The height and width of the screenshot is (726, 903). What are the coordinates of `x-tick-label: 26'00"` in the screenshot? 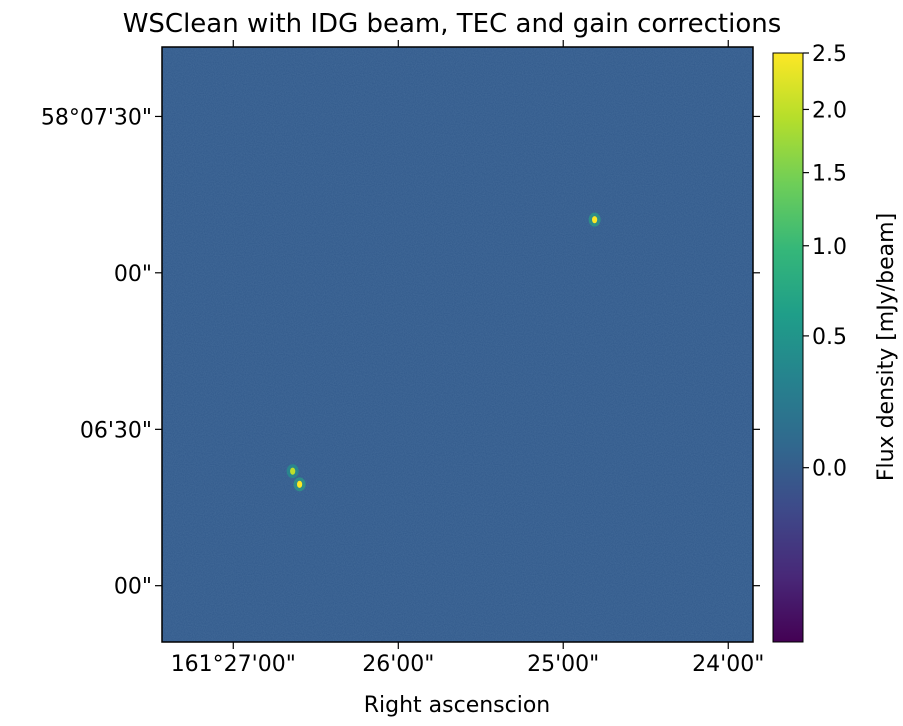 It's located at (398, 664).